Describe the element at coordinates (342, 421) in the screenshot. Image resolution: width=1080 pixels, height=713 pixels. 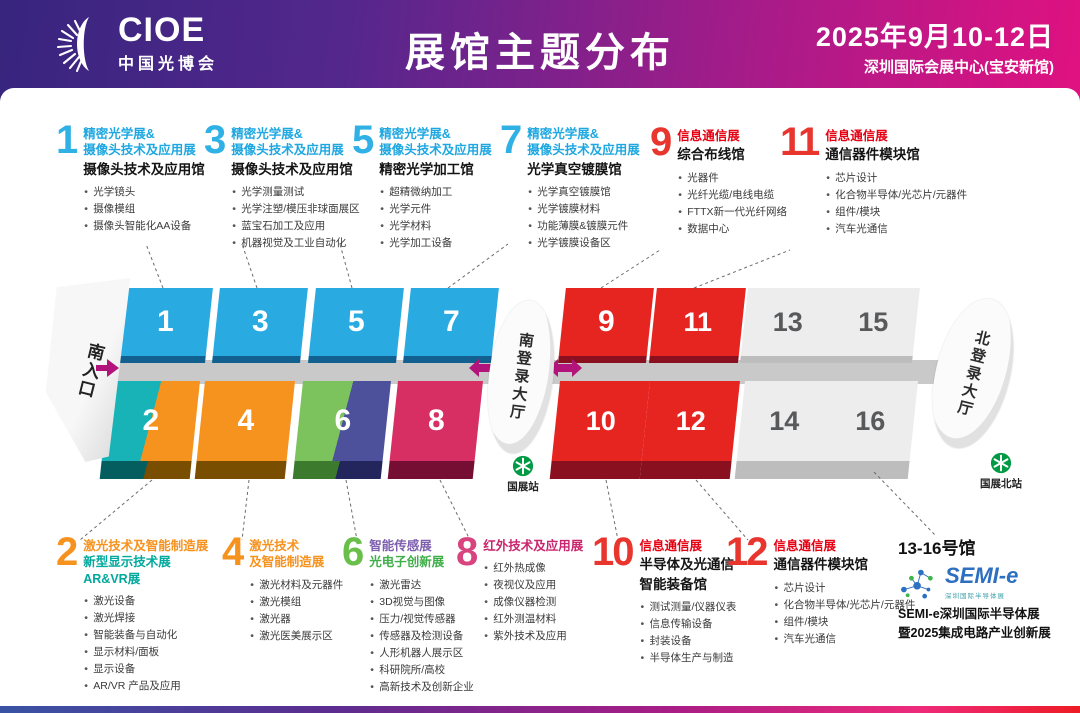
I see `hall-face: 6` at that location.